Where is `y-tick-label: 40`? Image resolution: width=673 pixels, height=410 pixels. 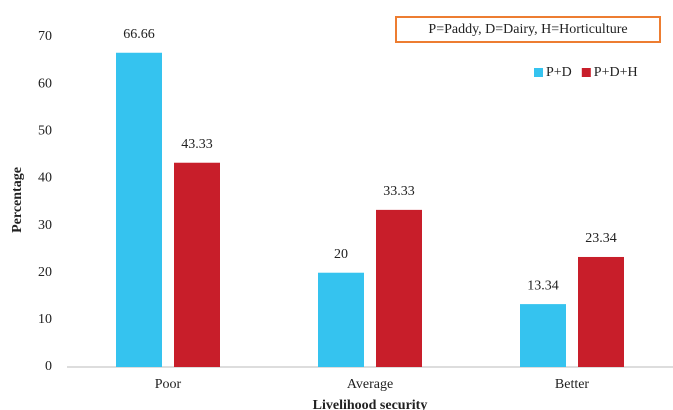 y-tick-label: 40 is located at coordinates (45, 178).